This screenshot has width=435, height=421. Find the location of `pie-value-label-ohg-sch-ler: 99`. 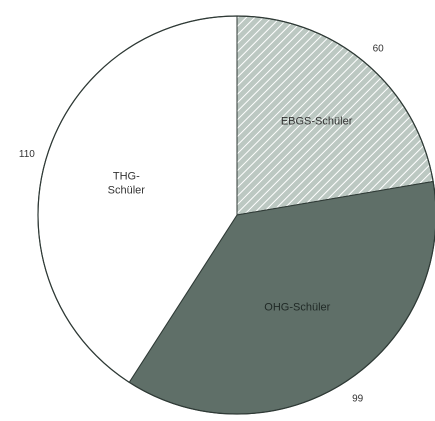

pie-value-label-ohg-sch-ler: 99 is located at coordinates (358, 399).